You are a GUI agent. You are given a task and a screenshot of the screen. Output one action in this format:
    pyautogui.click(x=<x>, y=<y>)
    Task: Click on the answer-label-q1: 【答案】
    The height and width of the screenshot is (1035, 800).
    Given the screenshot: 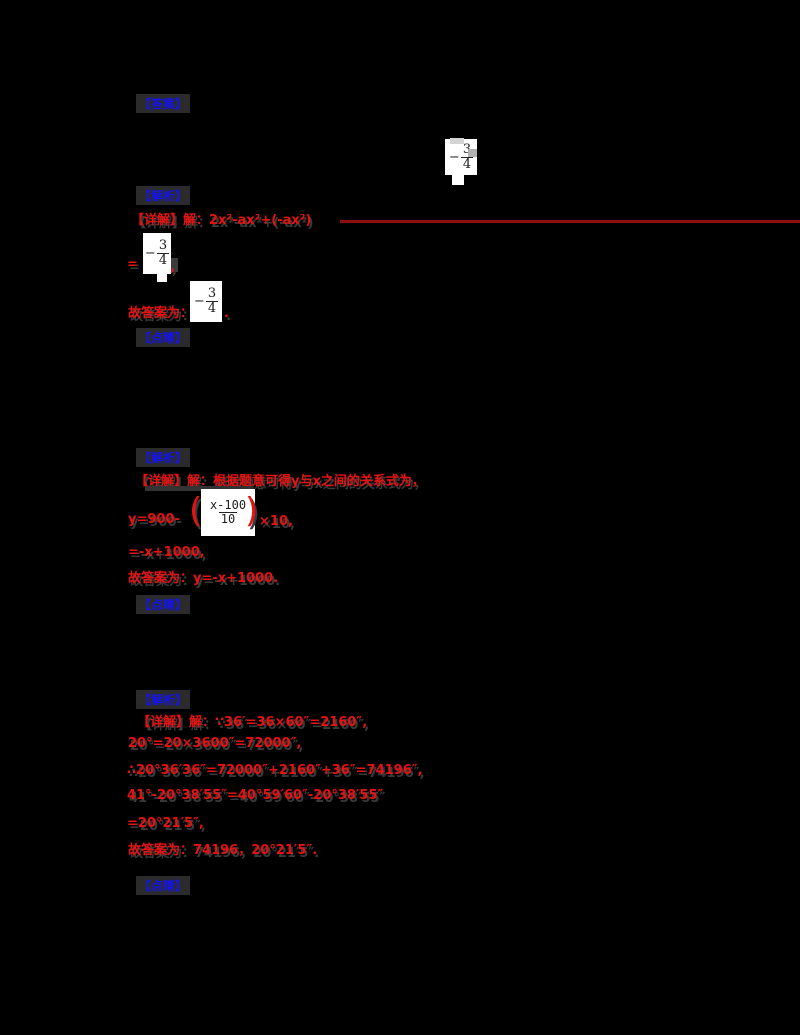 What is the action you would take?
    pyautogui.click(x=163, y=103)
    